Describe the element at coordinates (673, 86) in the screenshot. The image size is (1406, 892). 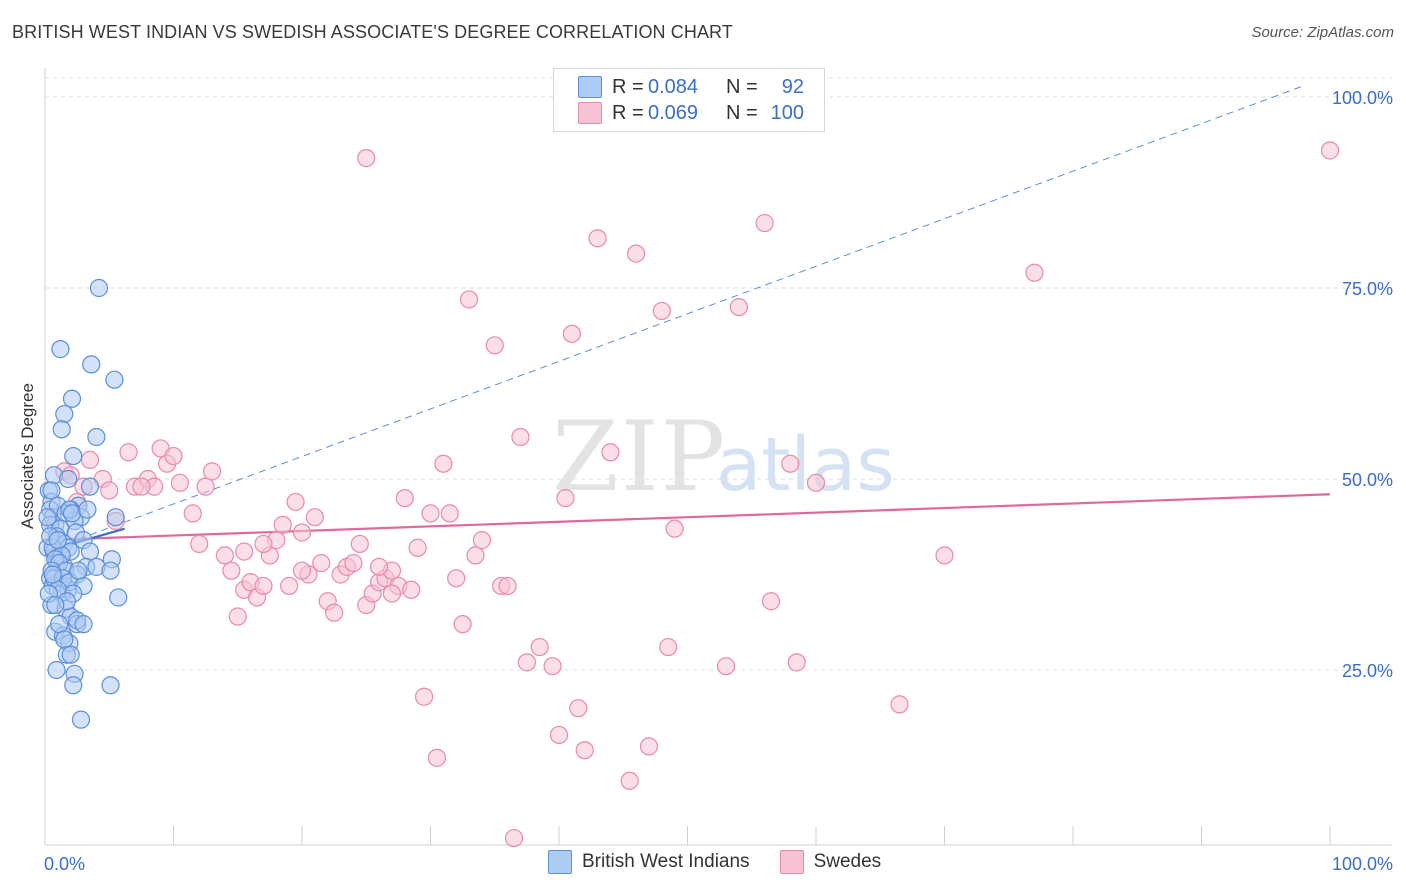
I see `r-value: 0.084` at that location.